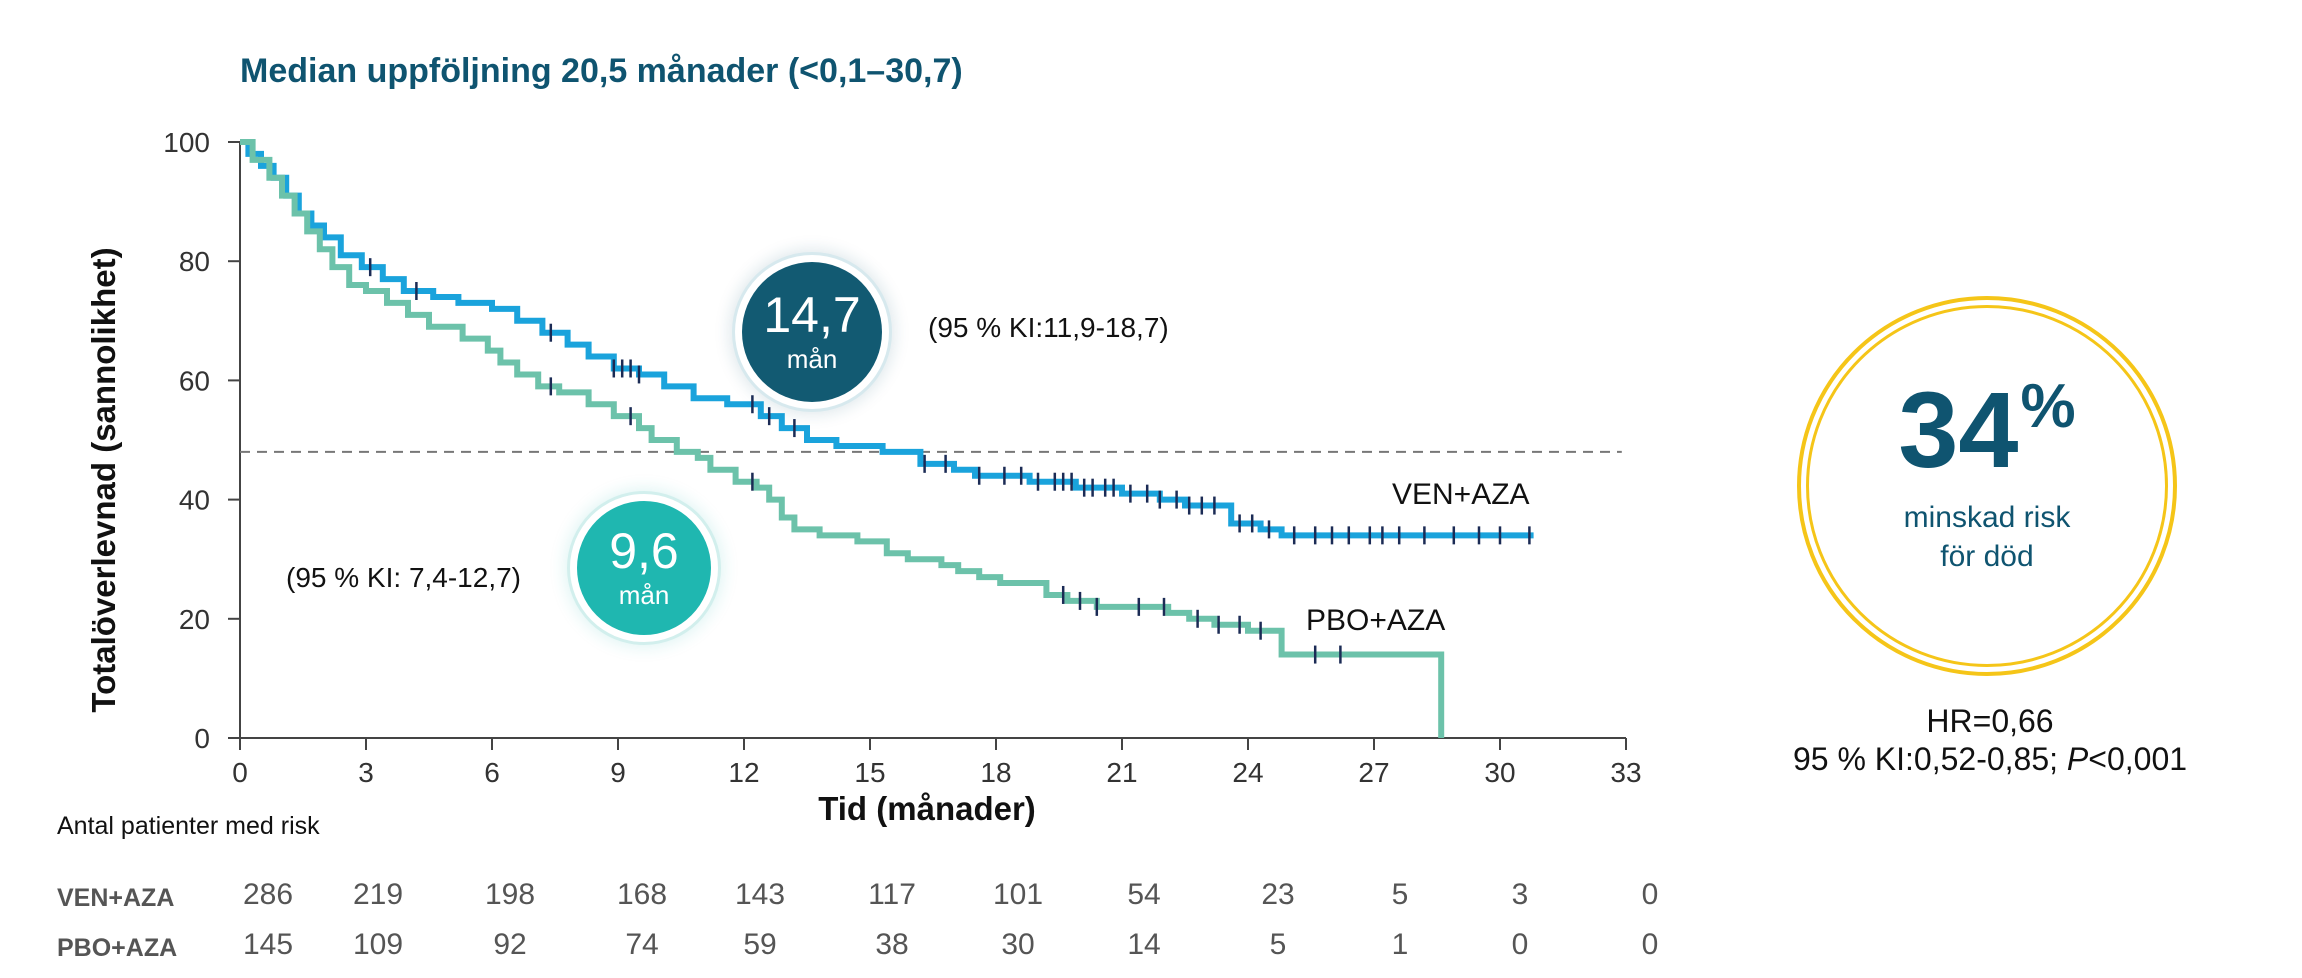 The width and height of the screenshot is (2302, 978). Describe the element at coordinates (1987, 537) in the screenshot. I see `risk-text: minskad risk för död` at that location.